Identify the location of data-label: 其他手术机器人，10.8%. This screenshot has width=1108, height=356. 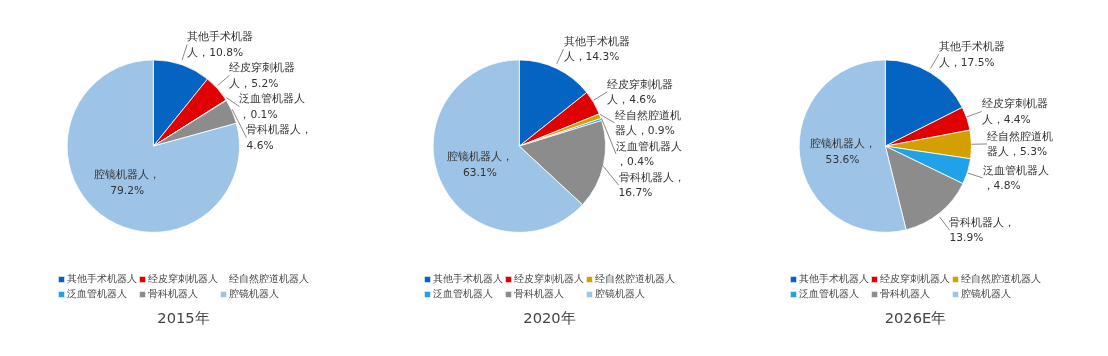
(220, 44).